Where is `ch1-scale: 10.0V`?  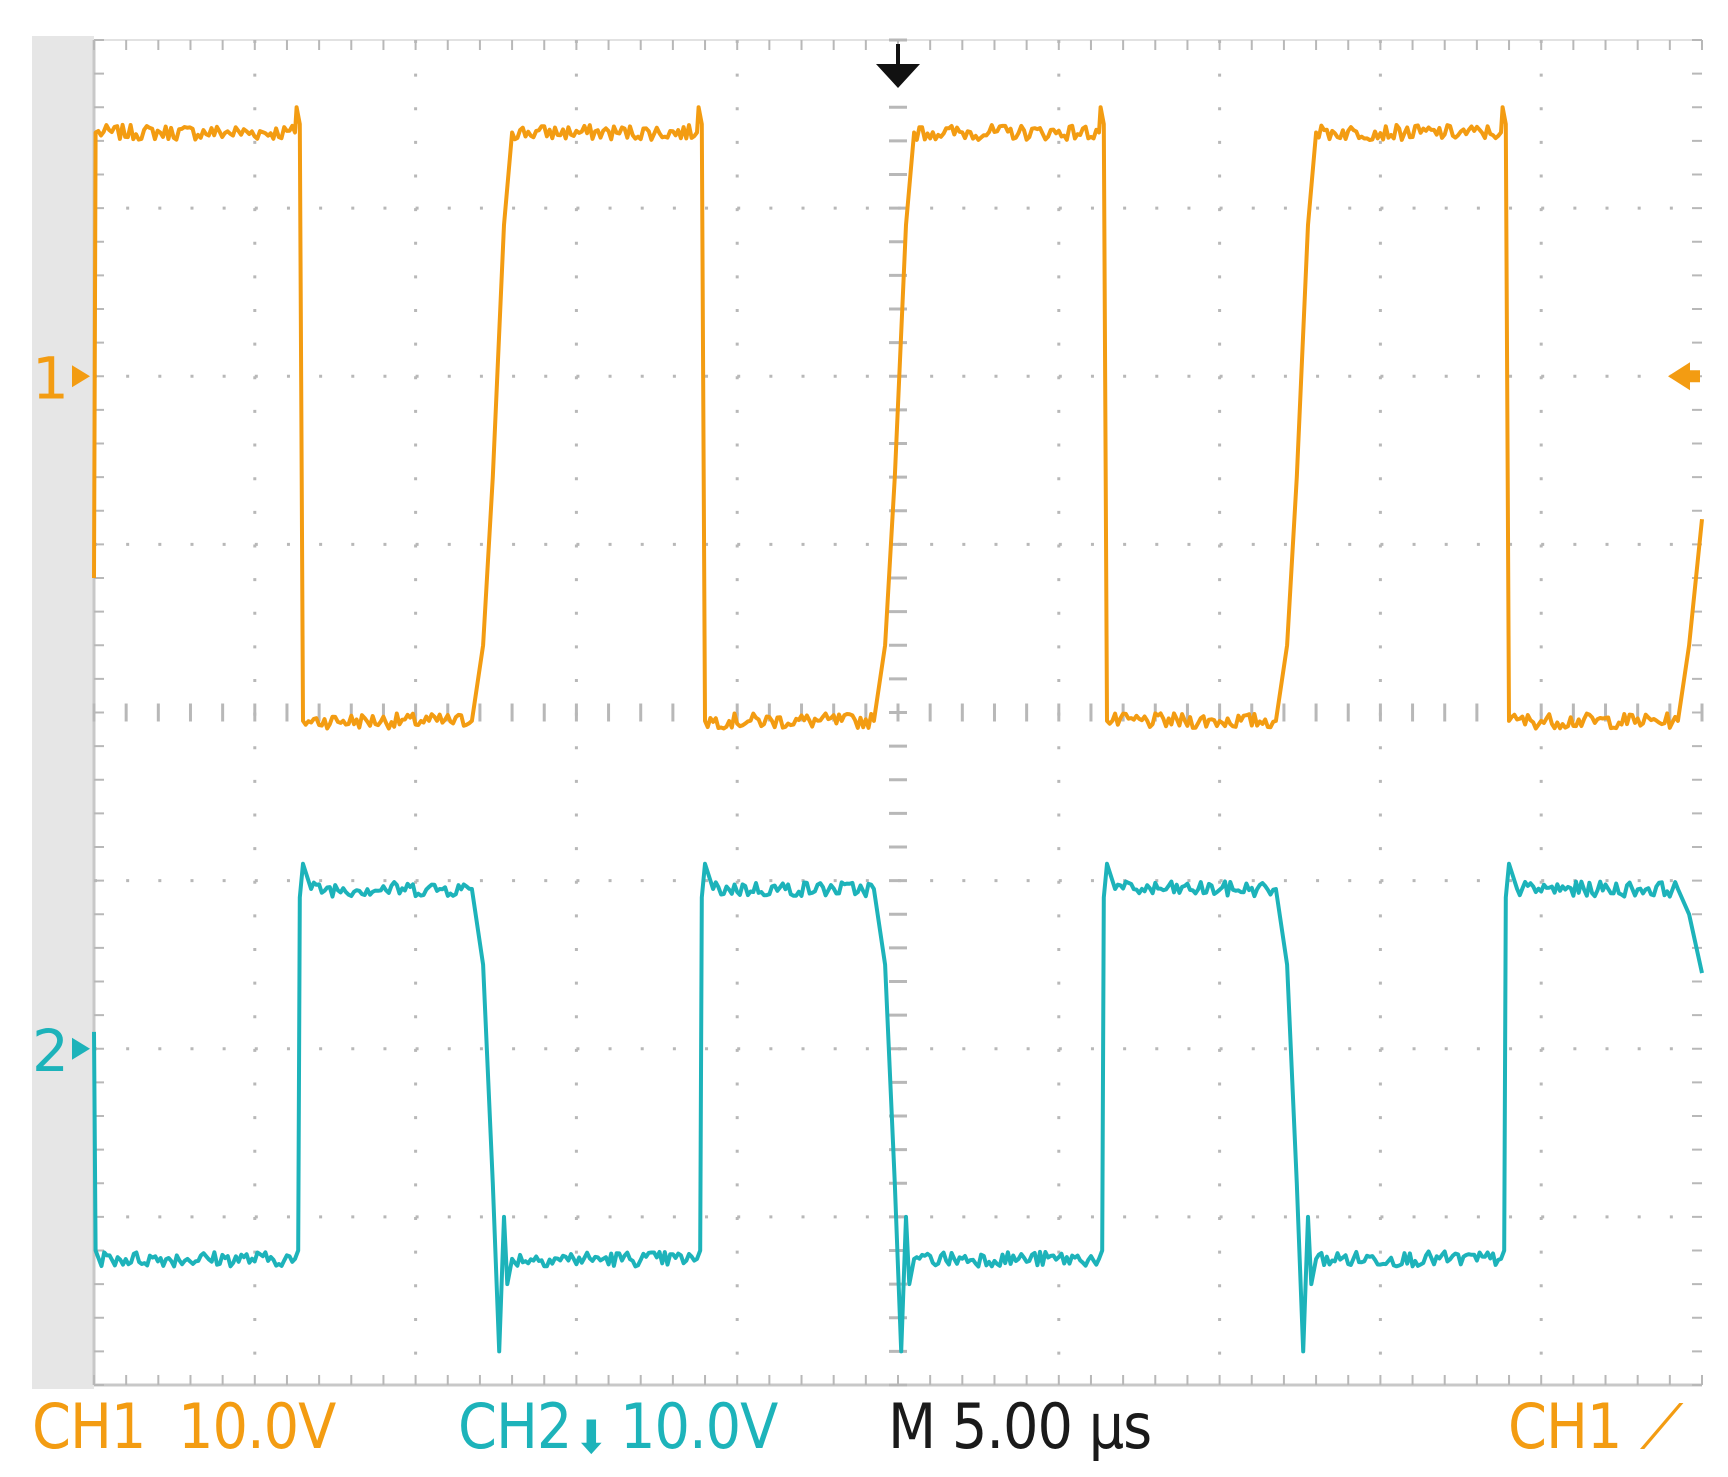
ch1-scale: 10.0V is located at coordinates (257, 1426).